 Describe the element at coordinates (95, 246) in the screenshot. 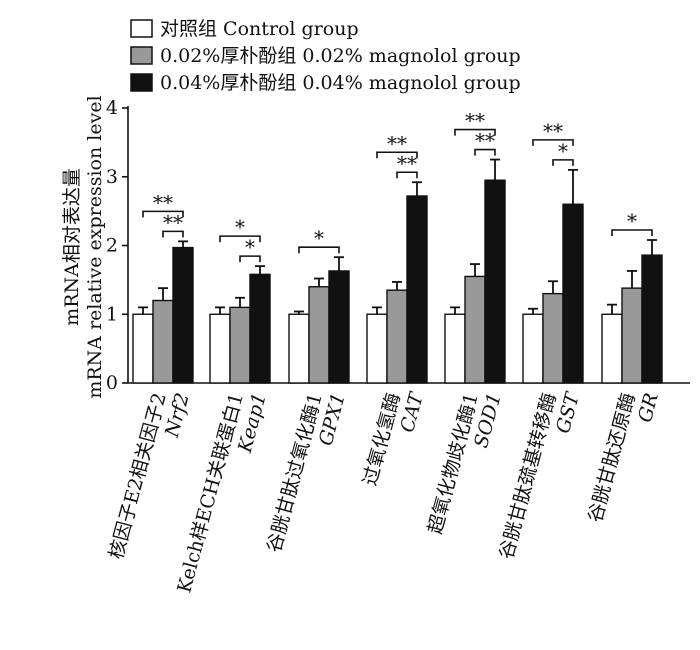

I see `y-axis-title-en: mRNA relative expression level` at that location.